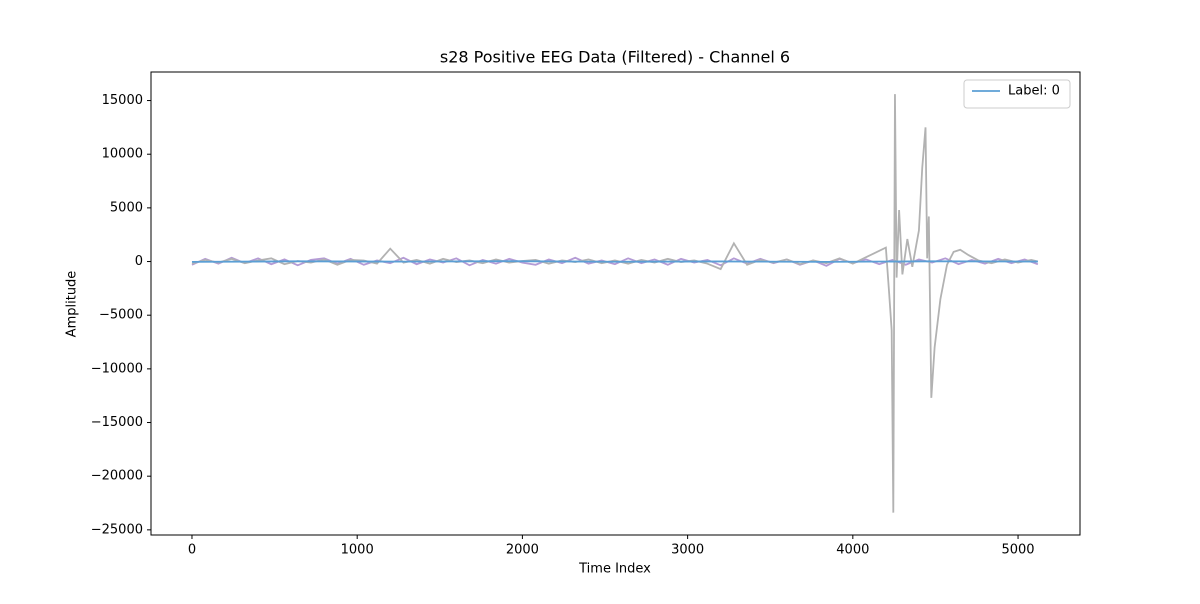  I want to click on x-tick-label: 0, so click(192, 550).